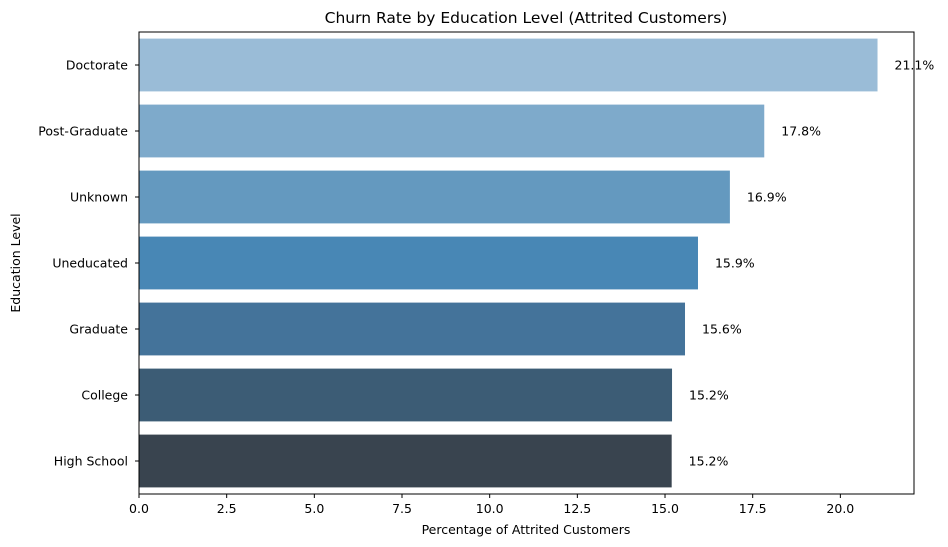  Describe the element at coordinates (406, 395) in the screenshot. I see `bar-college` at that location.